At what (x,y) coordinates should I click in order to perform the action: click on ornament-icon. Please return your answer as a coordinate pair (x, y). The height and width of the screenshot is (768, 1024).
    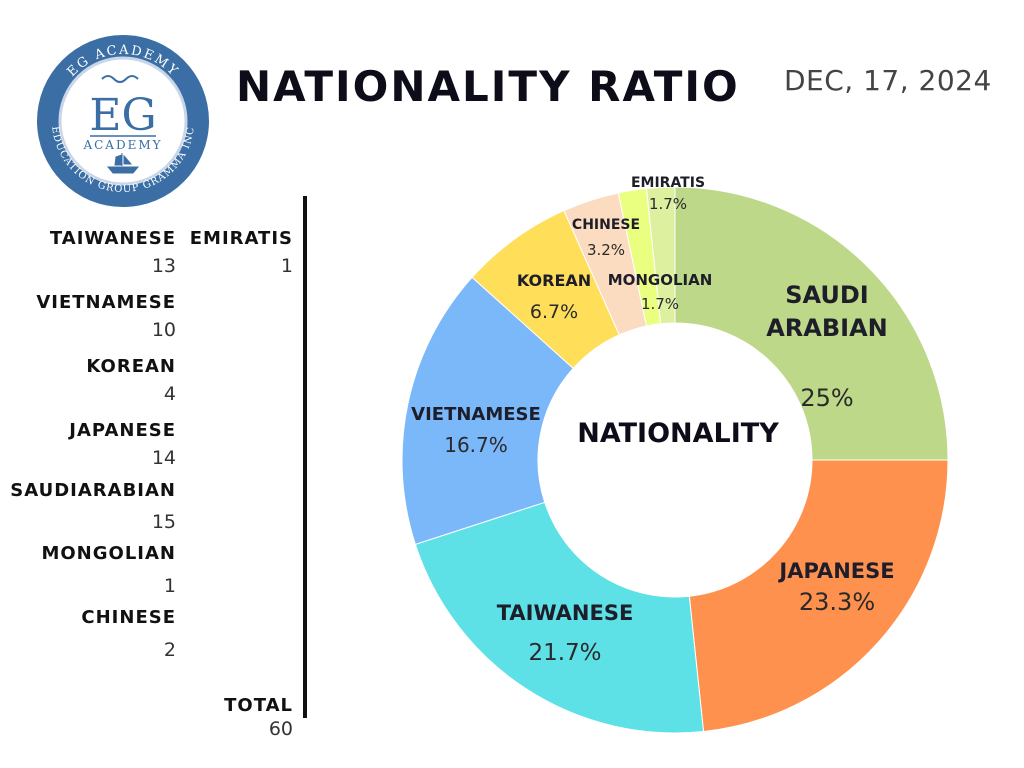
    Looking at the image, I should click on (120, 79).